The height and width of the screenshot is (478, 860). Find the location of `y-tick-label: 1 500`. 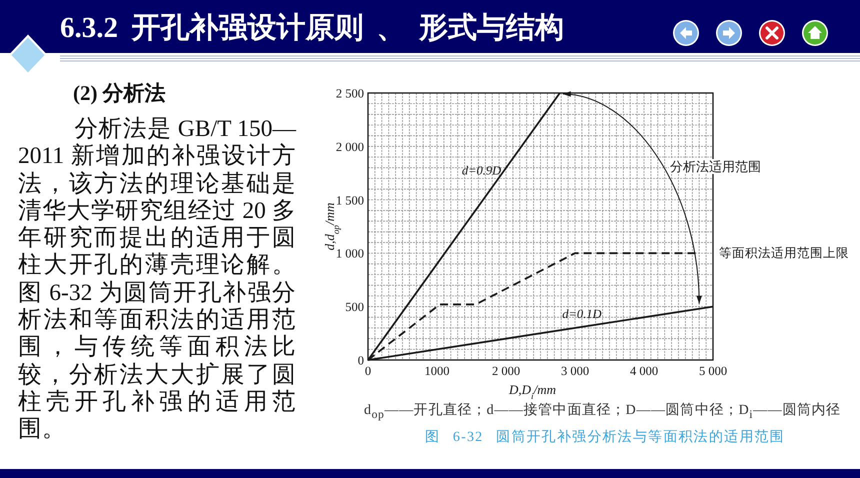

y-tick-label: 1 500 is located at coordinates (350, 200).